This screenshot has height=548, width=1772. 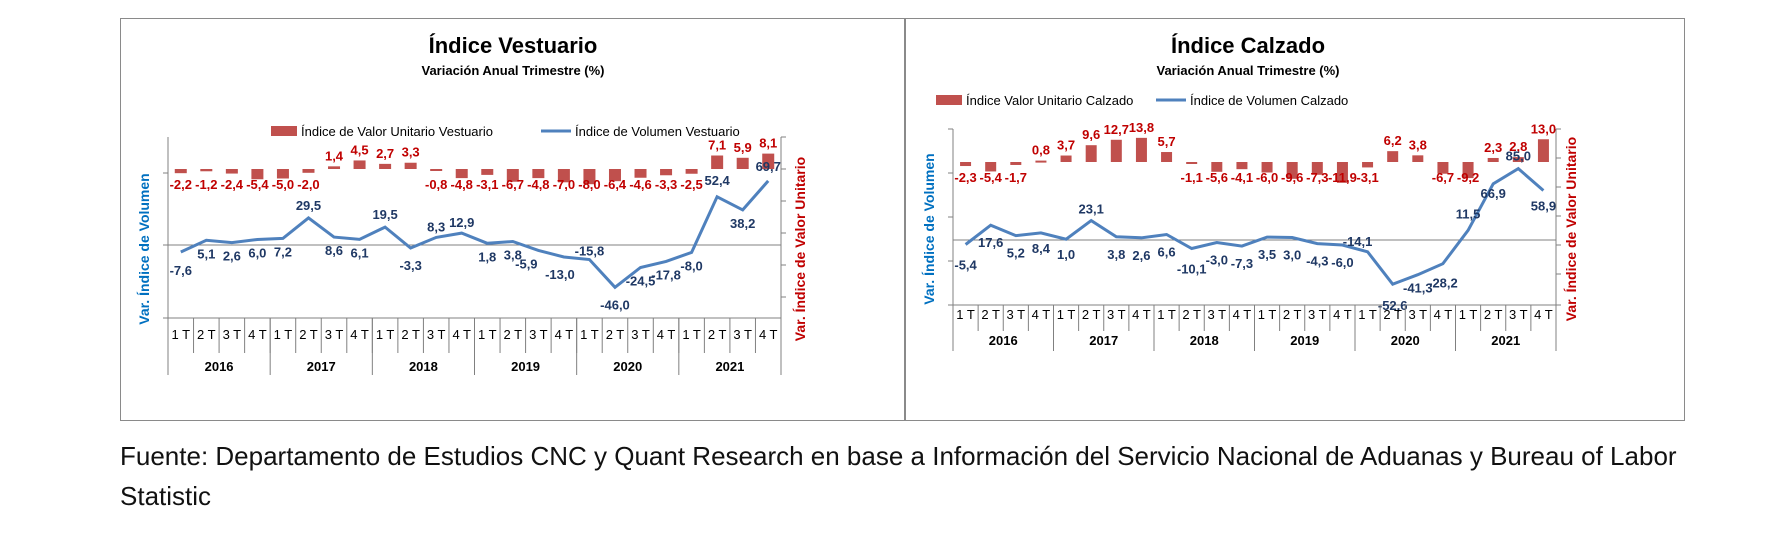 I want to click on line-value-label: -24,5, so click(x=641, y=281).